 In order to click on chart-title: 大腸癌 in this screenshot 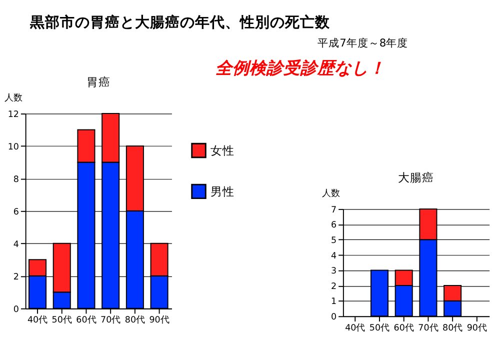, I will do `click(416, 177)`.